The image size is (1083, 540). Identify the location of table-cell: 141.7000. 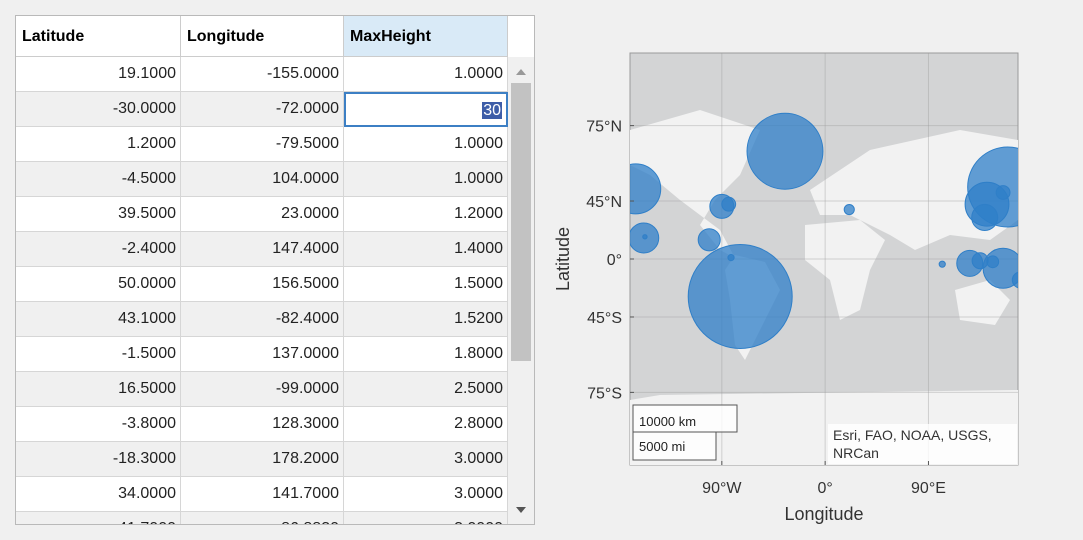
(262, 494).